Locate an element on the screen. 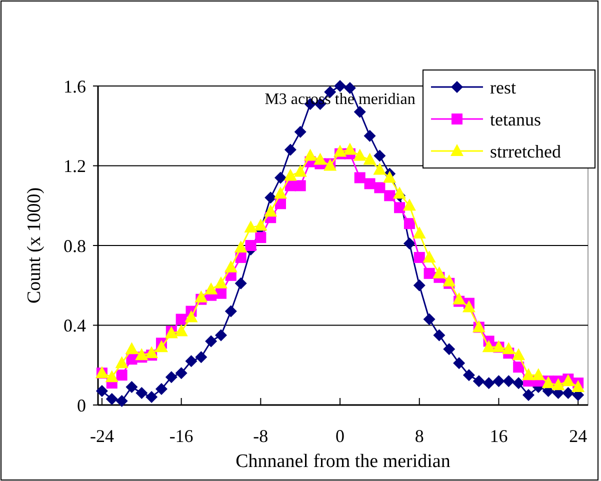  x-axis-title: Chnnanel from the meridian is located at coordinates (343, 461).